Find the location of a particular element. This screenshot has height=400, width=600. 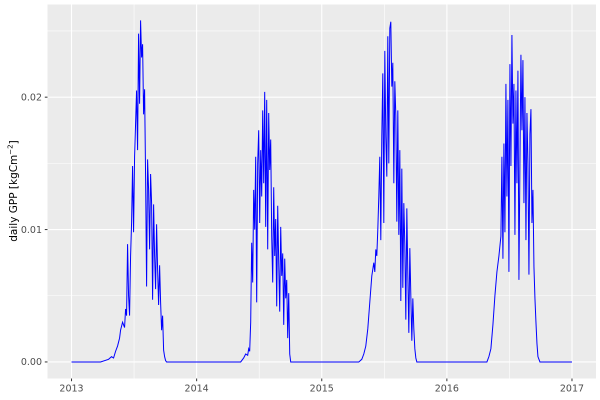

y-tick-label: 0.00 is located at coordinates (31, 362).